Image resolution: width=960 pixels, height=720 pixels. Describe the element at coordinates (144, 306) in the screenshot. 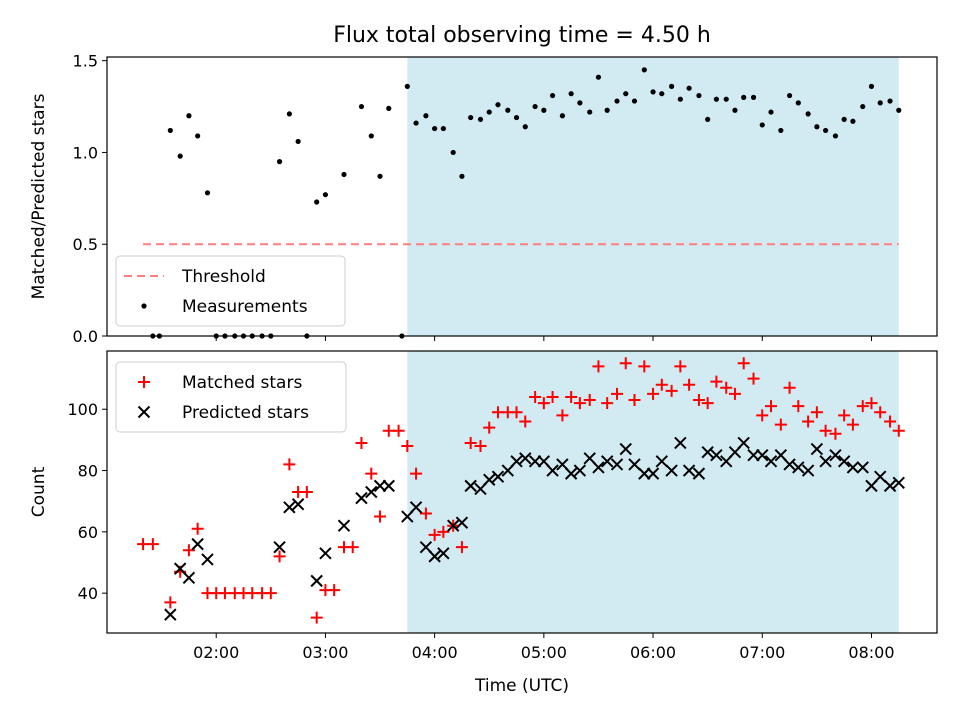

I see `legend-dot-swatch` at that location.